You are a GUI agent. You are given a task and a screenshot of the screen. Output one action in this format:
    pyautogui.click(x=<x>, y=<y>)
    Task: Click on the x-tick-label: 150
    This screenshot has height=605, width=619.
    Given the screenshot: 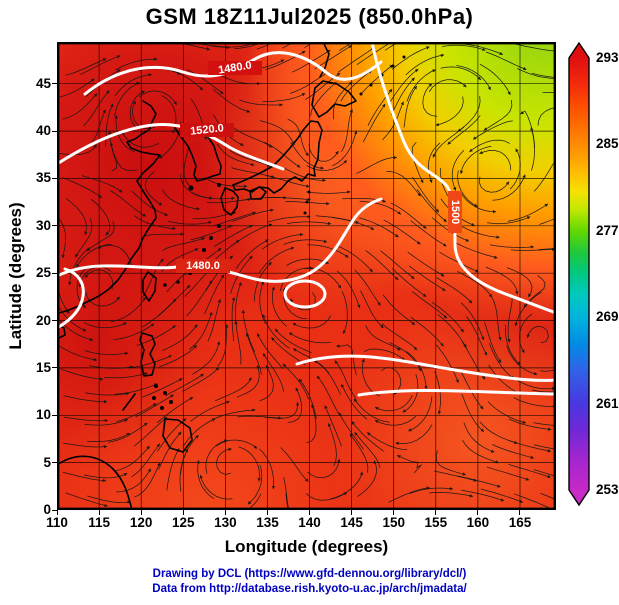 What is the action you would take?
    pyautogui.click(x=393, y=522)
    